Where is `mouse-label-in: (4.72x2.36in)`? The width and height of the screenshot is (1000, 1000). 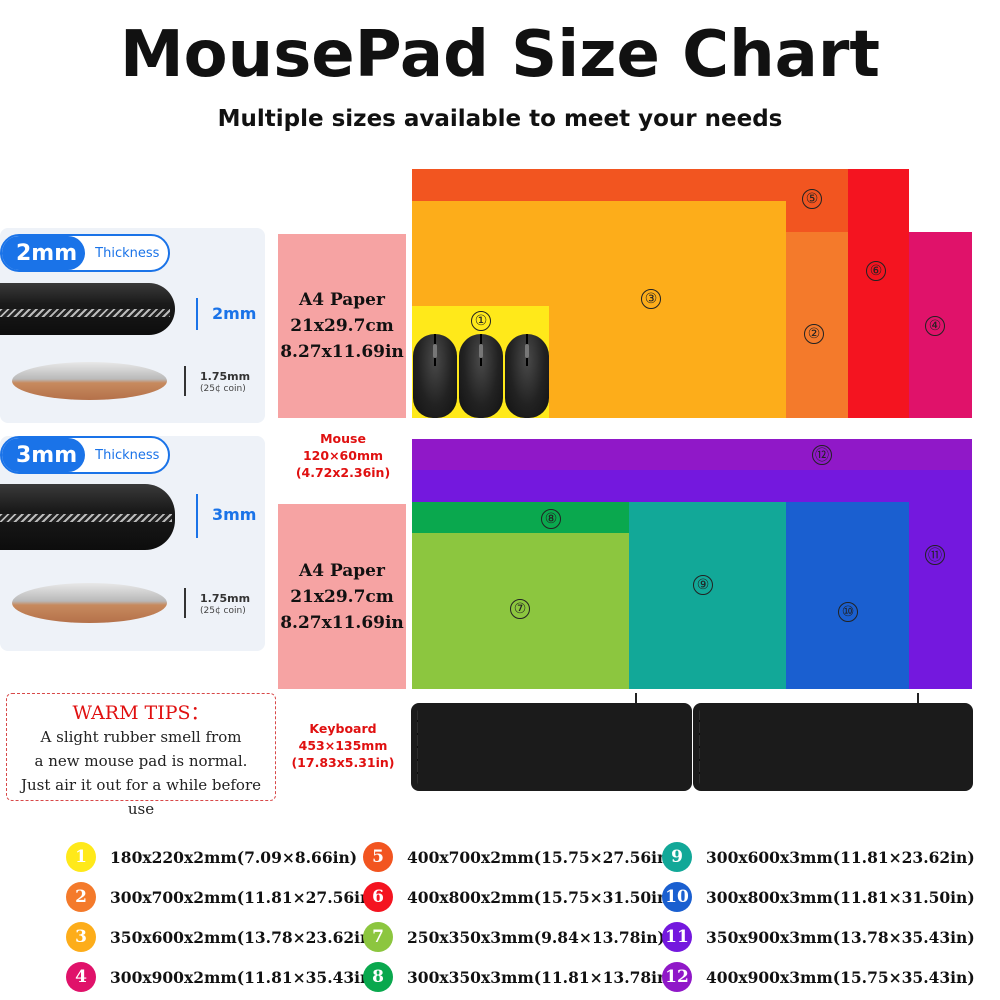 mouse-label-in: (4.72x2.36in) is located at coordinates (343, 472).